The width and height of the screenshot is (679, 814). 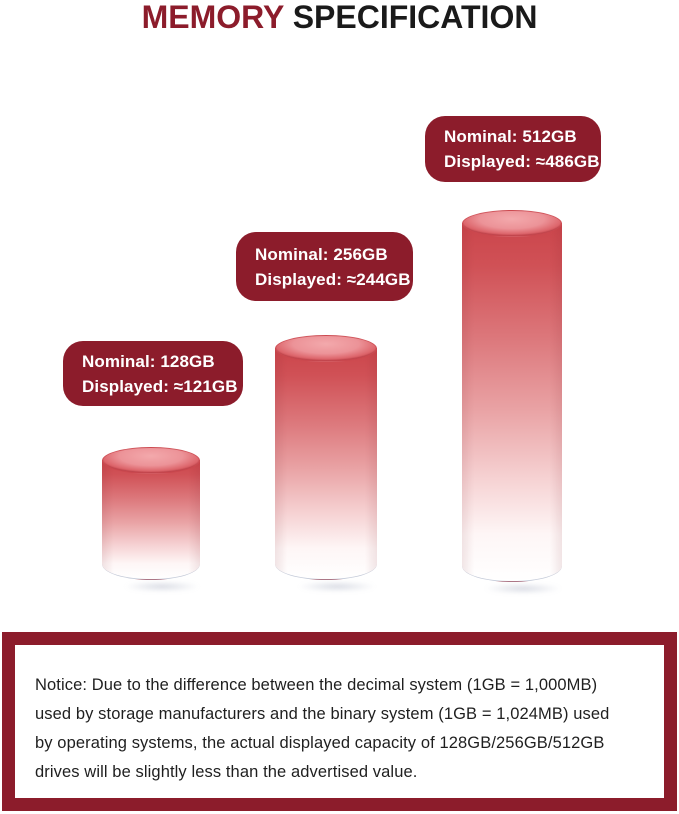 I want to click on cylinder-bar-256gb, so click(x=334, y=464).